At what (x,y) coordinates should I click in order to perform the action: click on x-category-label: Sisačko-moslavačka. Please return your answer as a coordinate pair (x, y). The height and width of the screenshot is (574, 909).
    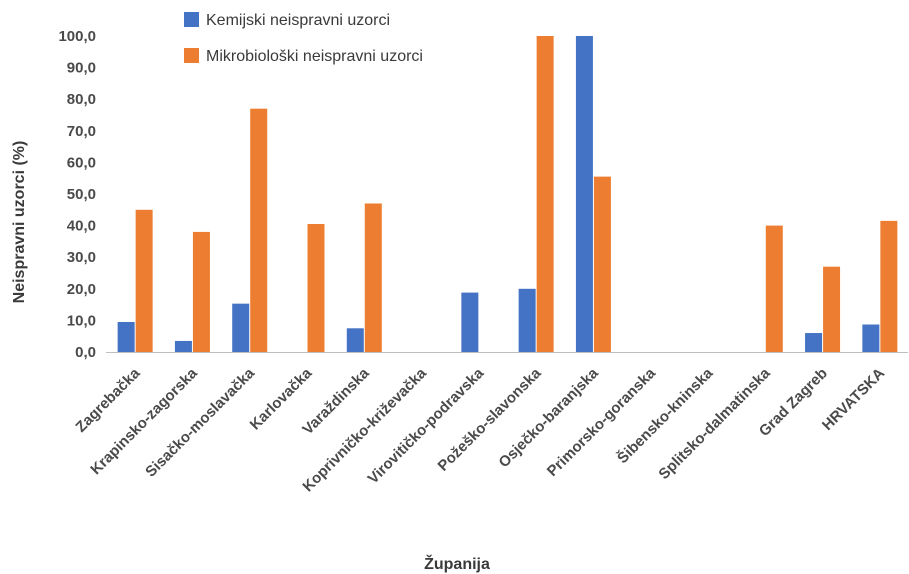
    Looking at the image, I should click on (200, 422).